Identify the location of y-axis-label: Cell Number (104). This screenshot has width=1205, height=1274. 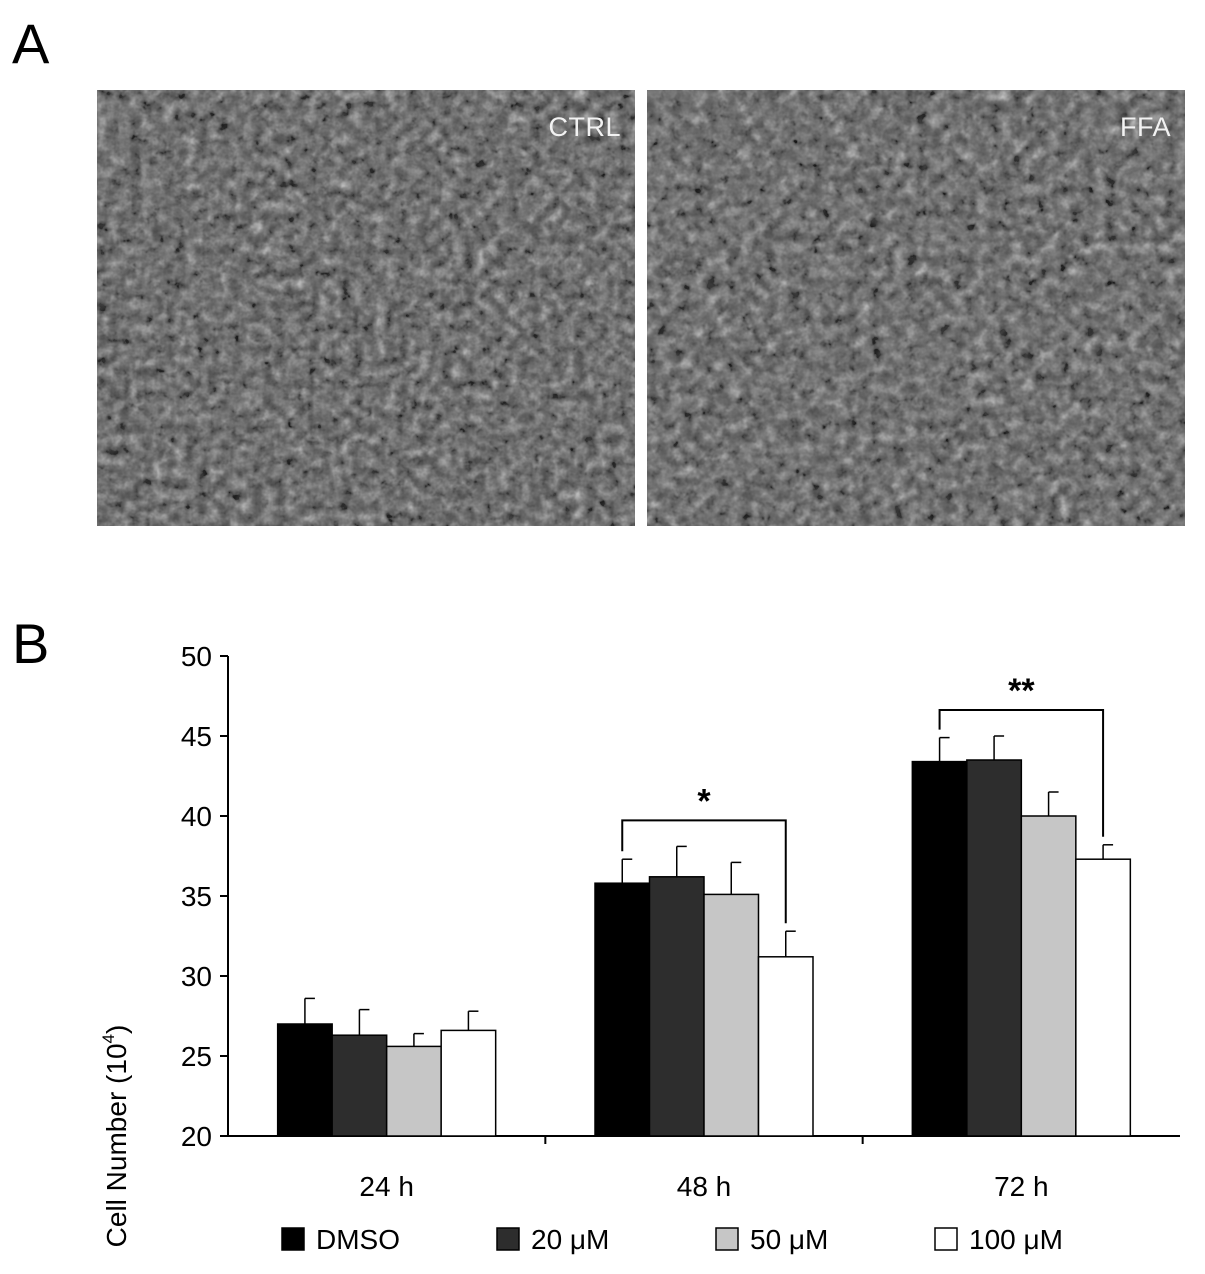
(115, 1136).